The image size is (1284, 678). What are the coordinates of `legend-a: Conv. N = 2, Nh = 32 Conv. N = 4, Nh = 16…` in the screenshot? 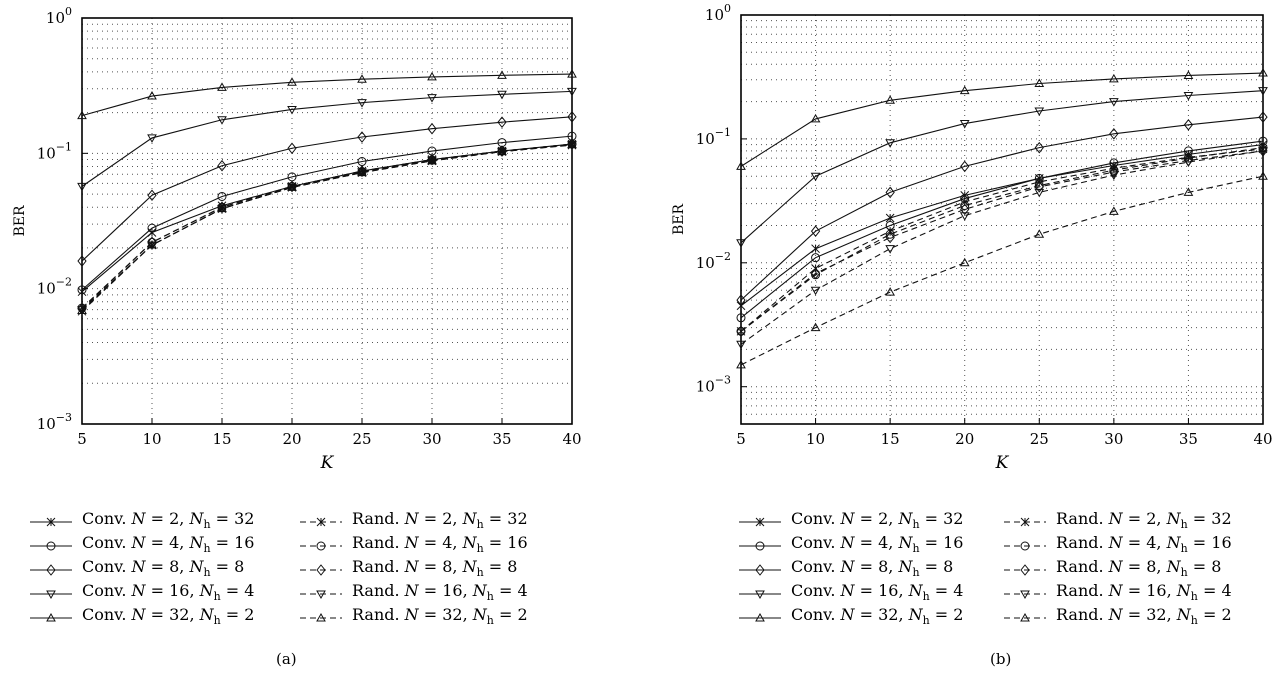 It's located at (308, 571).